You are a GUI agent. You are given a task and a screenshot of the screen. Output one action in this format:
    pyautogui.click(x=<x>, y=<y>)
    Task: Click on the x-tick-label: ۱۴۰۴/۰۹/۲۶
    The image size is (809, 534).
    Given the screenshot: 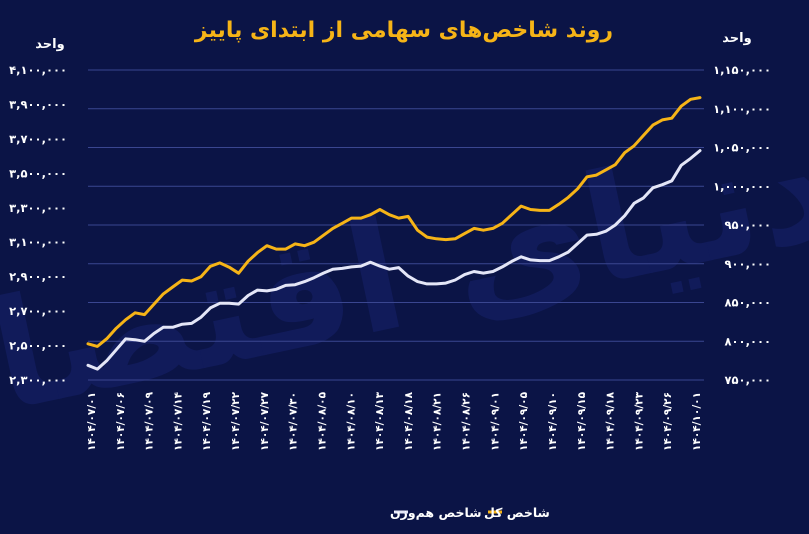 What is the action you would take?
    pyautogui.click(x=668, y=421)
    